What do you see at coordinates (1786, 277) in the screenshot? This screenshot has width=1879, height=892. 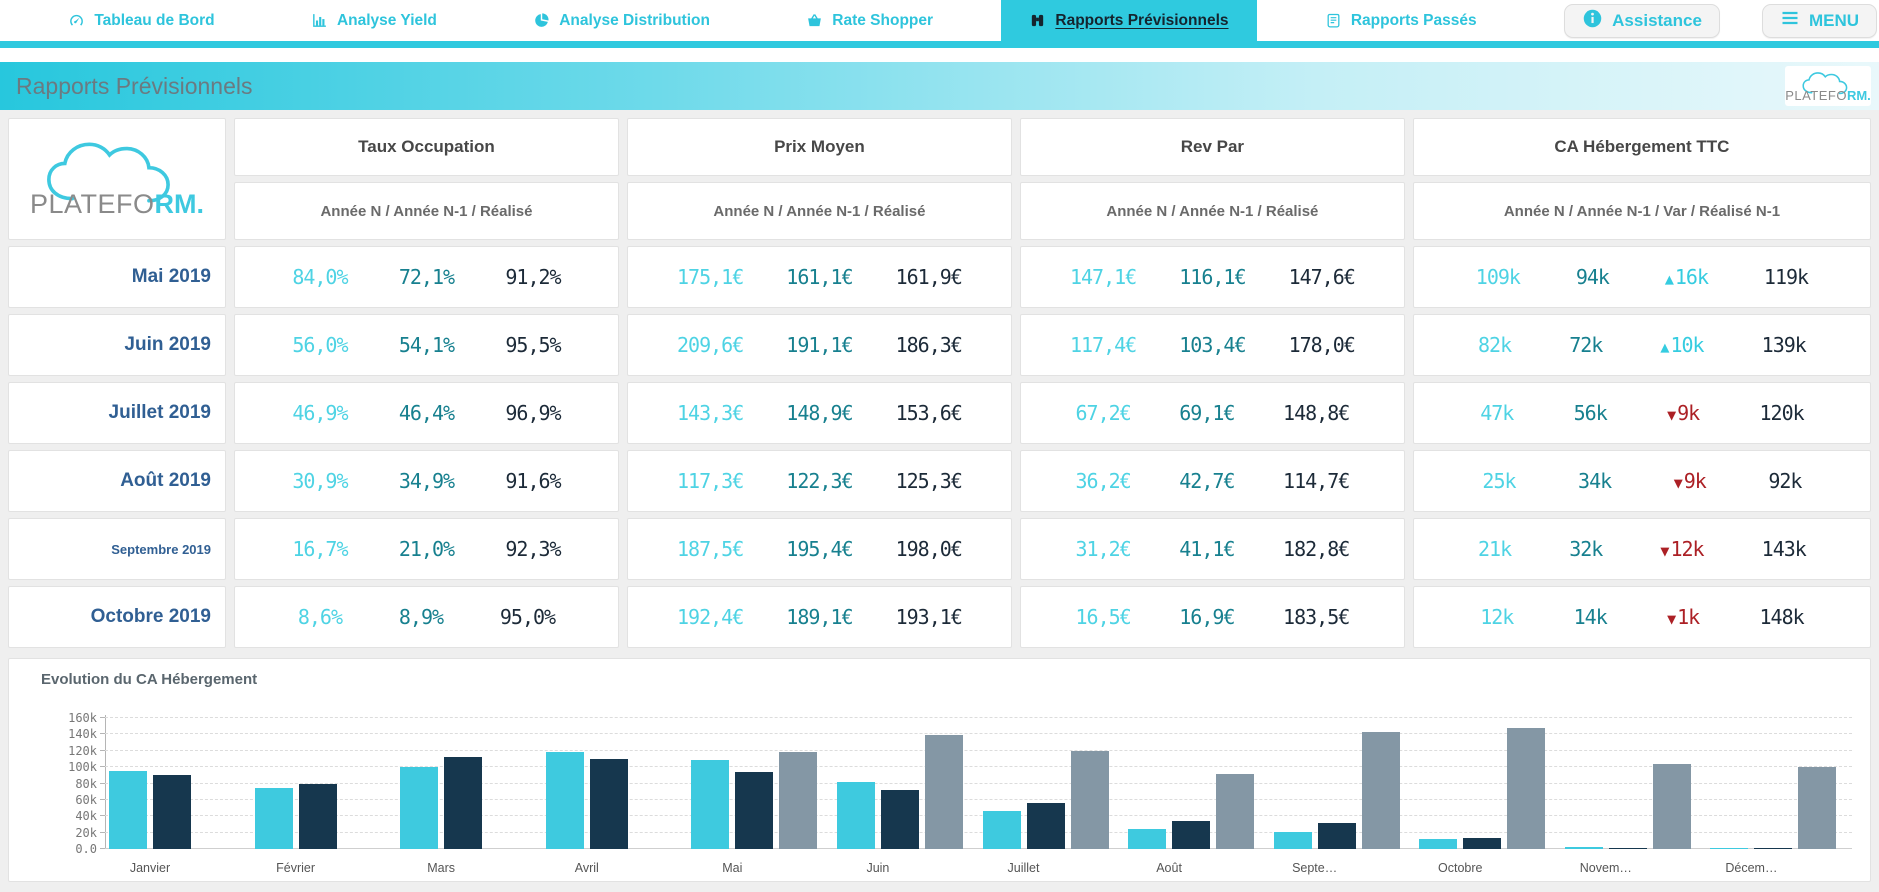 I see `metric-value: 119k` at bounding box center [1786, 277].